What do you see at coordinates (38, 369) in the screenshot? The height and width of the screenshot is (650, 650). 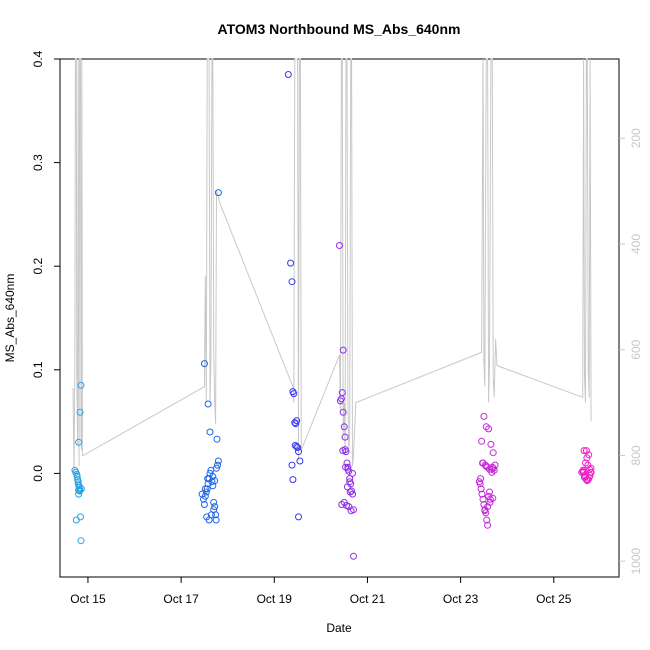 I see `y-tick-label: 0.1` at bounding box center [38, 369].